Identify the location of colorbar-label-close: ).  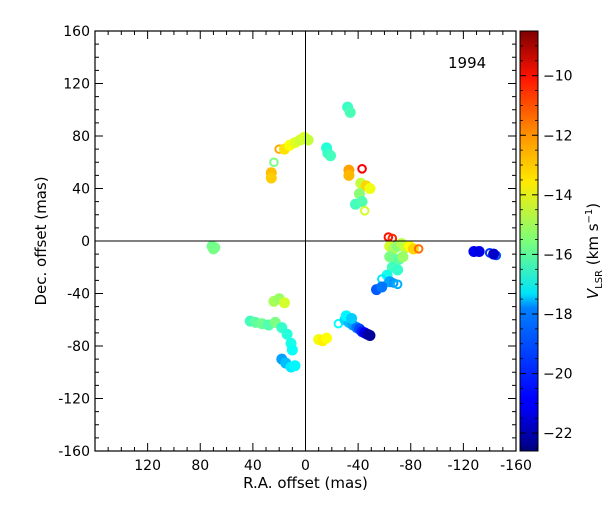
(593, 206).